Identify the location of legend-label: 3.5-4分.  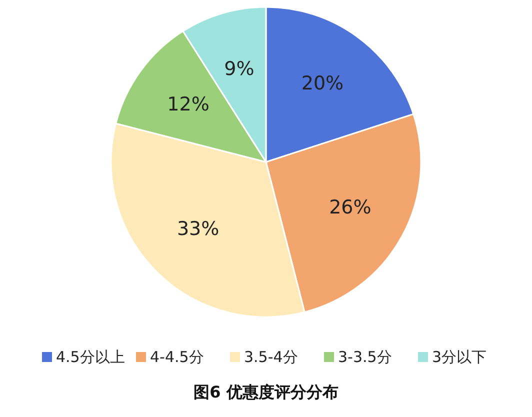
(271, 357).